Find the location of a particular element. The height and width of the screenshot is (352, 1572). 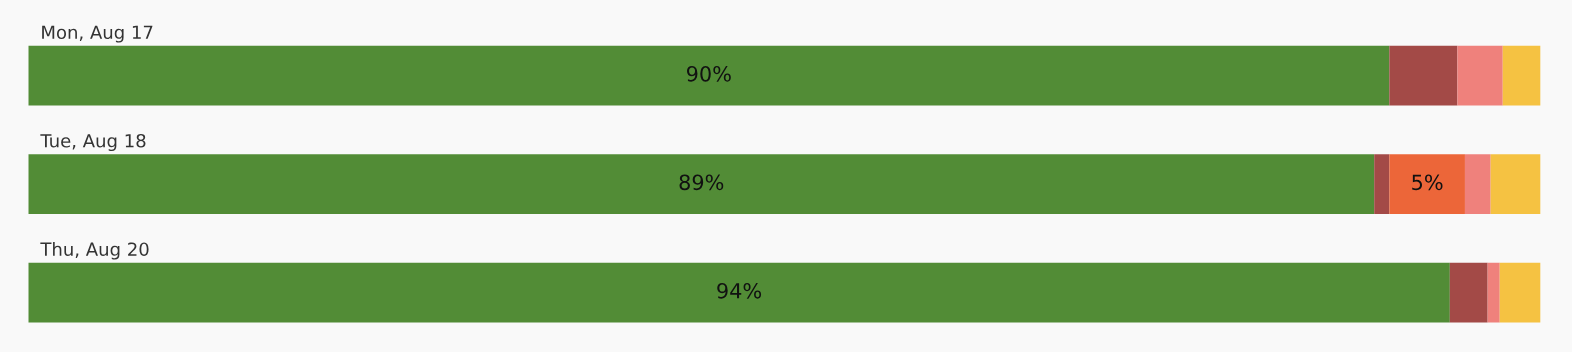

data-label: 90% is located at coordinates (708, 73).